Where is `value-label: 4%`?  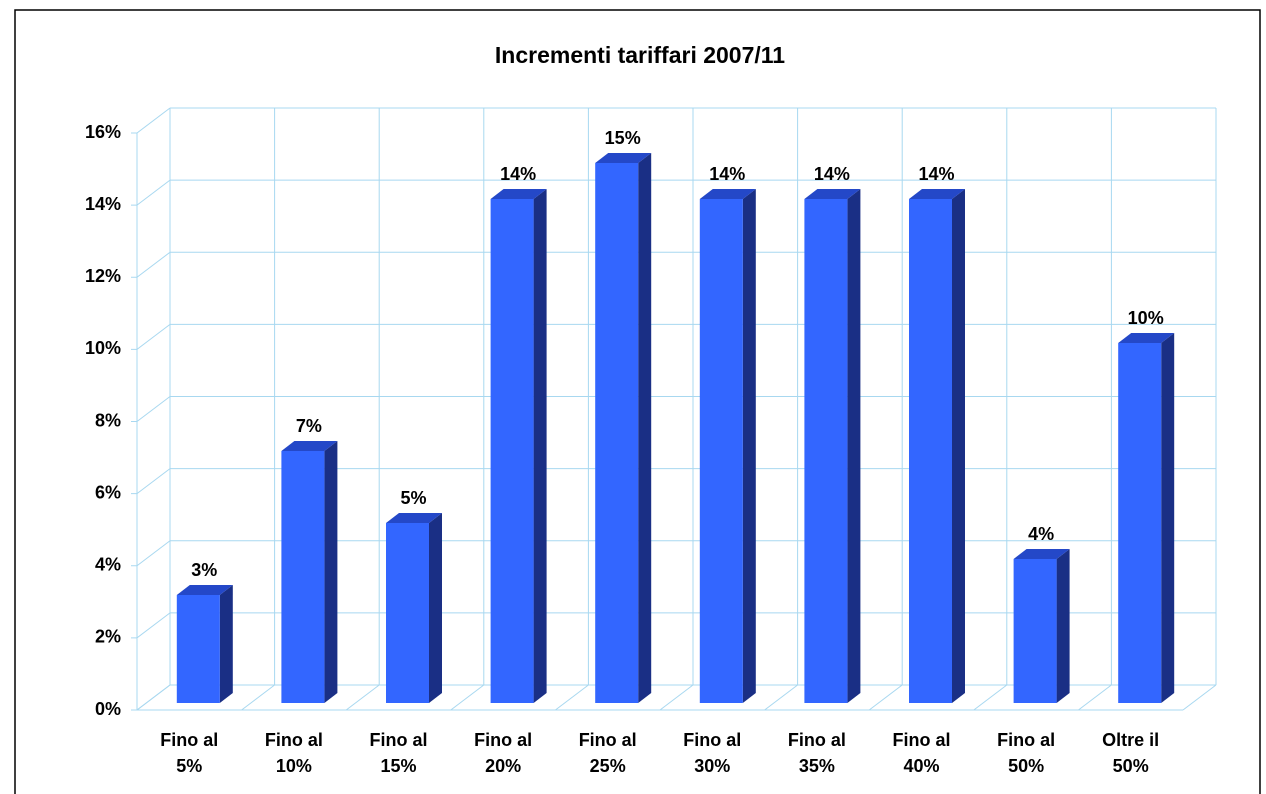 value-label: 4% is located at coordinates (1041, 534).